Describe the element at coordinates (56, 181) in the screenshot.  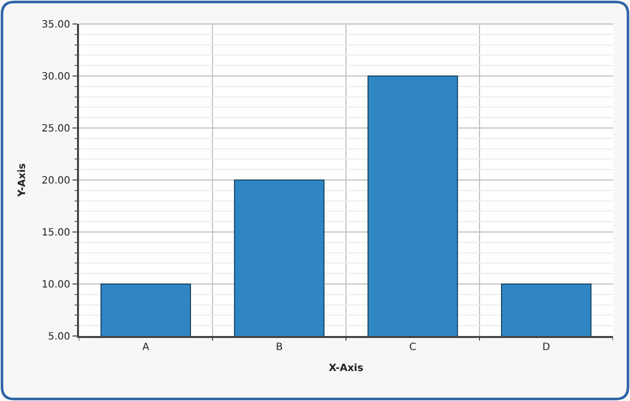
I see `y-tick-label: 20.00` at that location.